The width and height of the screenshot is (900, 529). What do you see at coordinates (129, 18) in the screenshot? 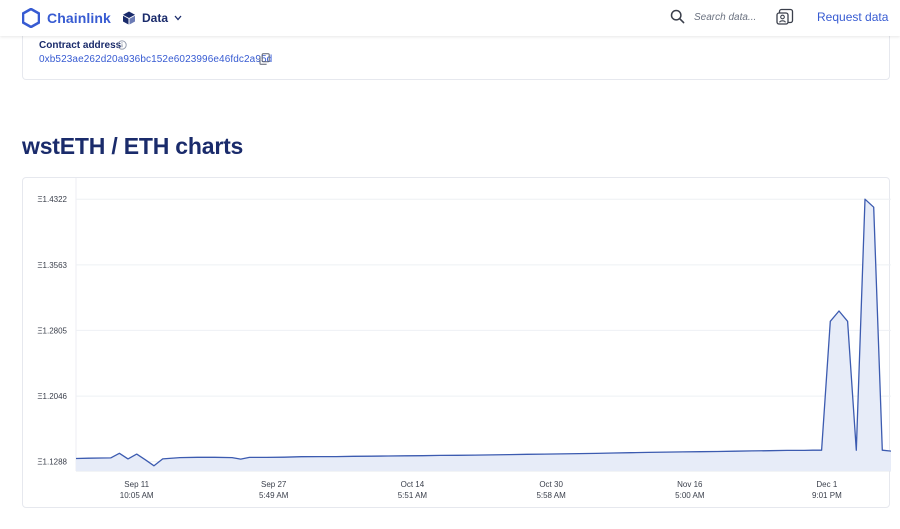
I see `data-icon` at bounding box center [129, 18].